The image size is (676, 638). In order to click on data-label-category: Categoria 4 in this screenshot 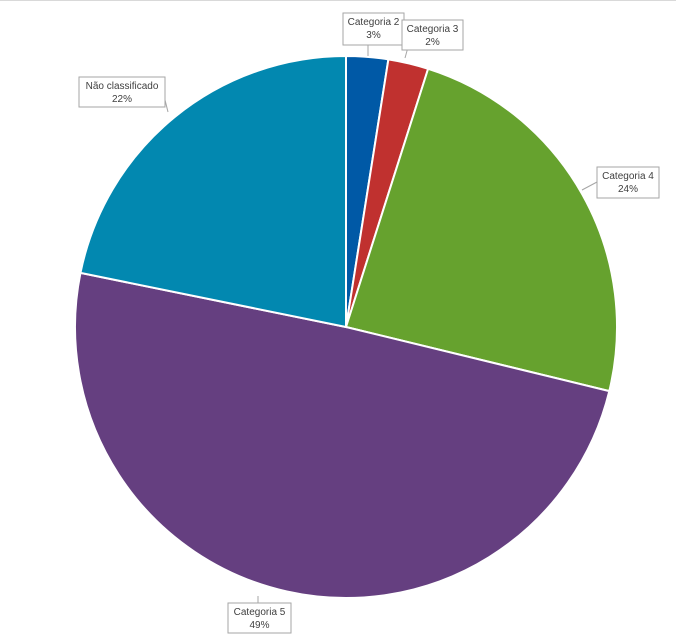, I will do `click(628, 176)`.